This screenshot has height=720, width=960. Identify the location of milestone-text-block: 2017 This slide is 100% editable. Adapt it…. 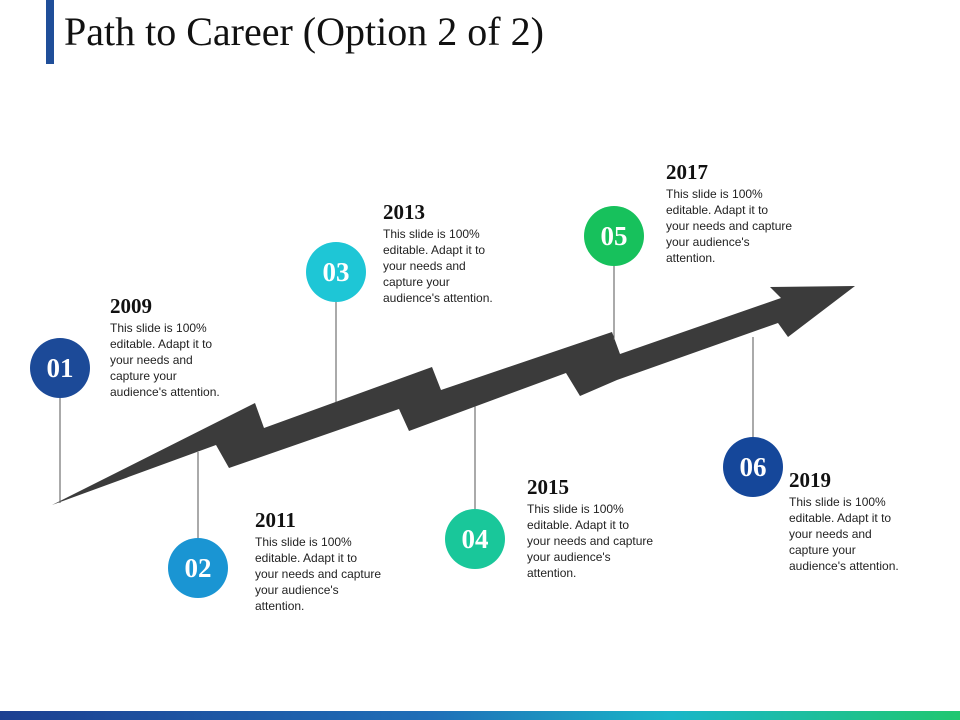
(729, 213).